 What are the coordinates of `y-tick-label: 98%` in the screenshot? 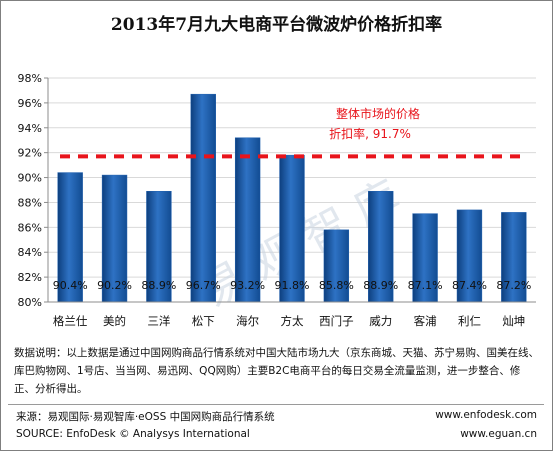 It's located at (30, 78).